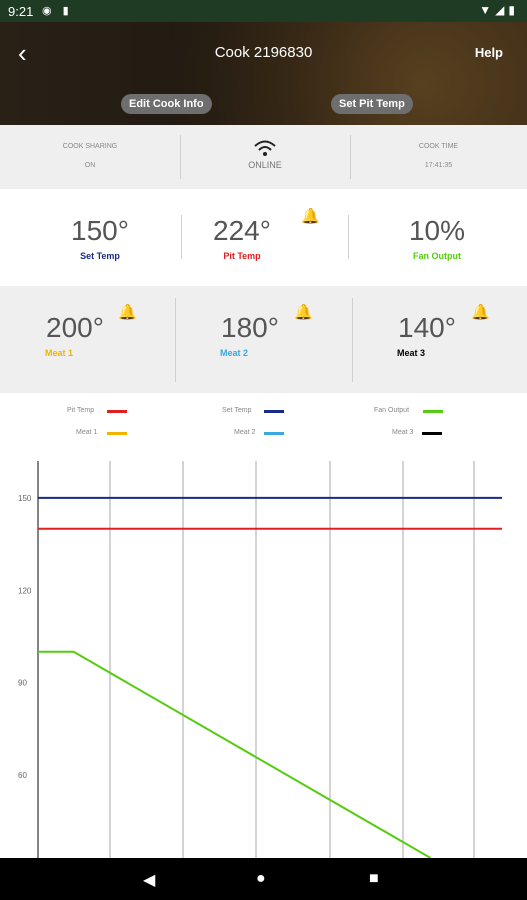 The height and width of the screenshot is (900, 527). Describe the element at coordinates (310, 216) in the screenshot. I see `pit-alarm-bell-icon: 🔔` at that location.